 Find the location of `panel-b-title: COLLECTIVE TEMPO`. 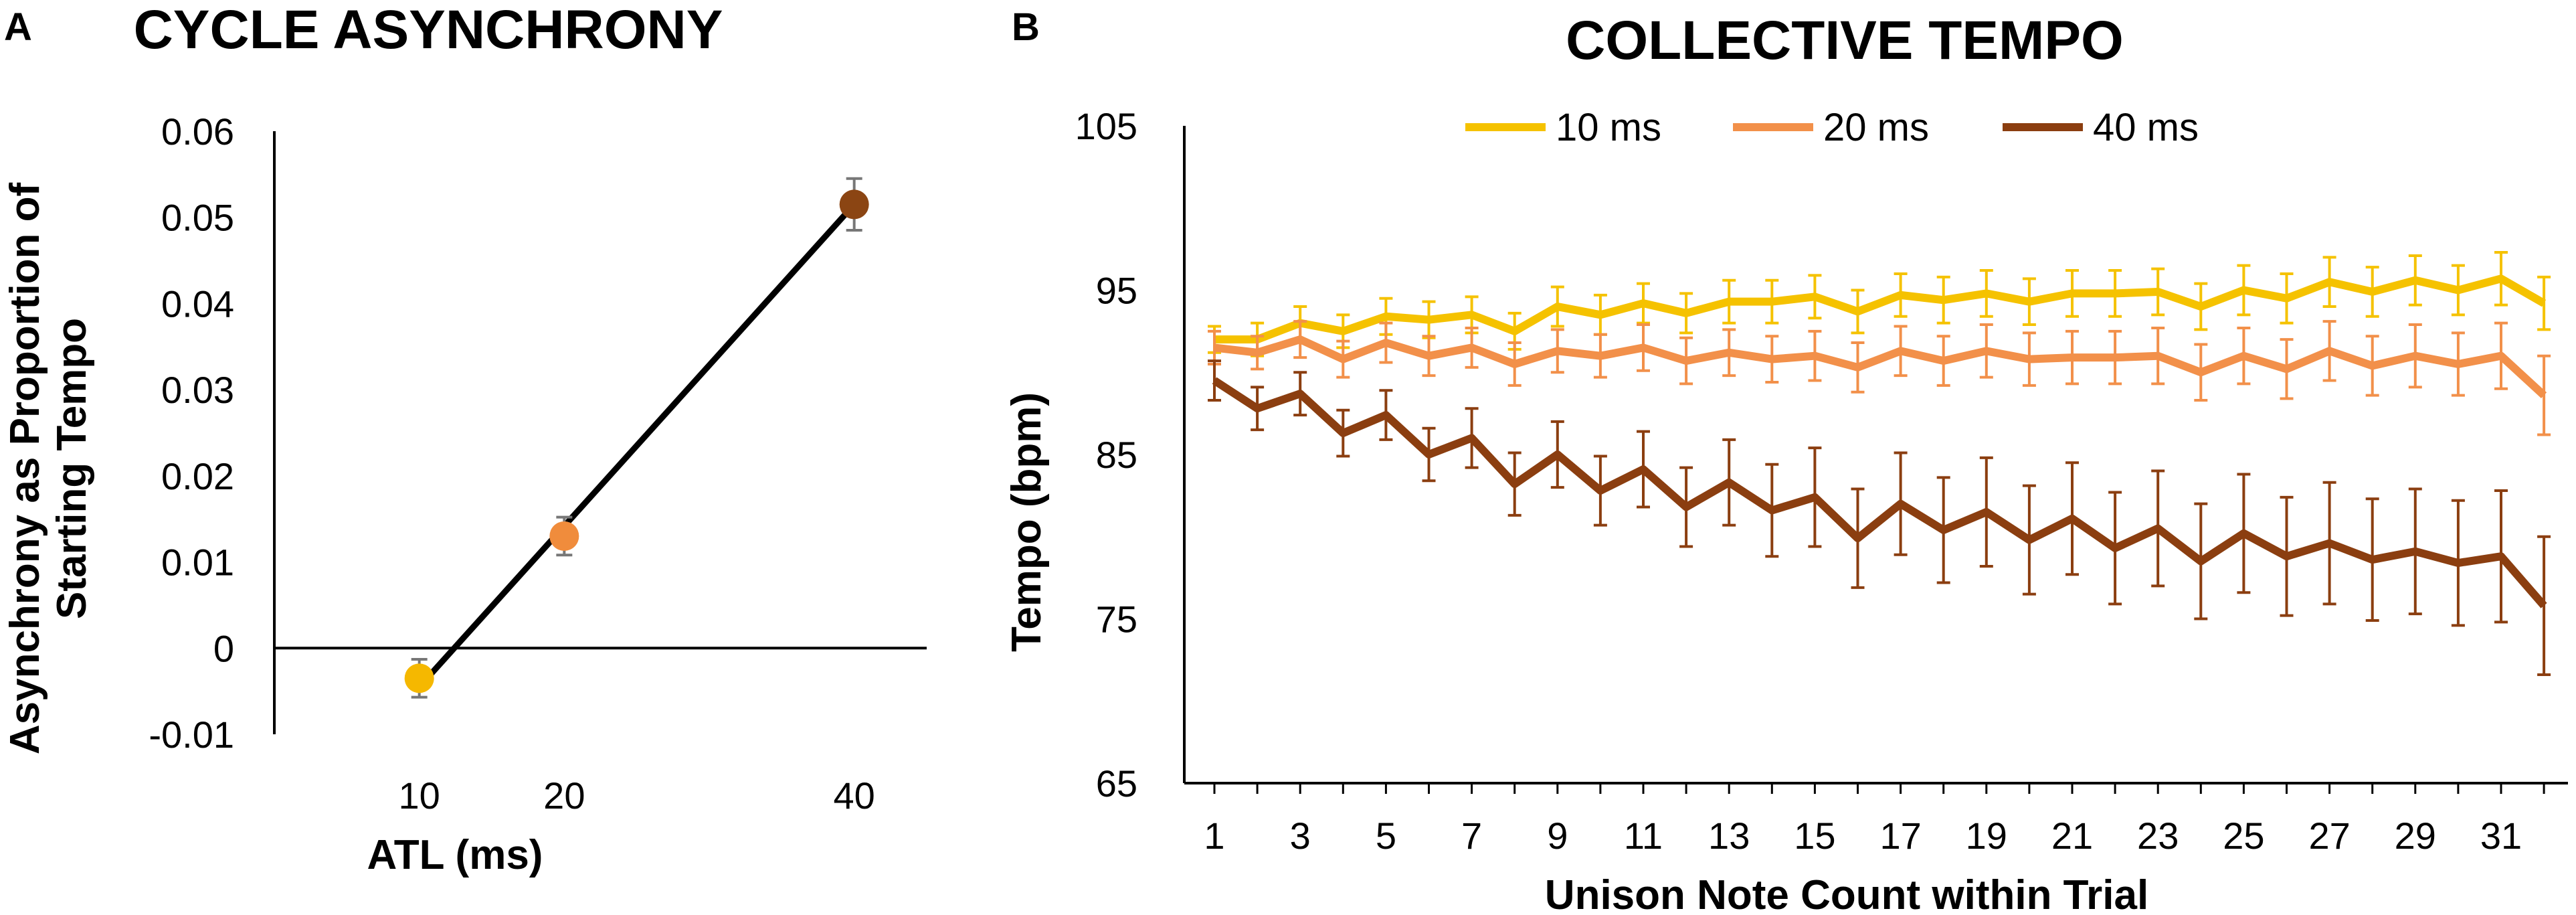

panel-b-title: COLLECTIVE TEMPO is located at coordinates (1845, 40).